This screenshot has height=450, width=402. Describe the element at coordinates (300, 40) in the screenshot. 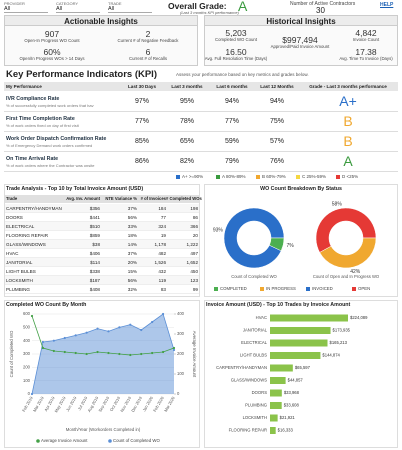

I see `insight-value: $997,494` at that location.